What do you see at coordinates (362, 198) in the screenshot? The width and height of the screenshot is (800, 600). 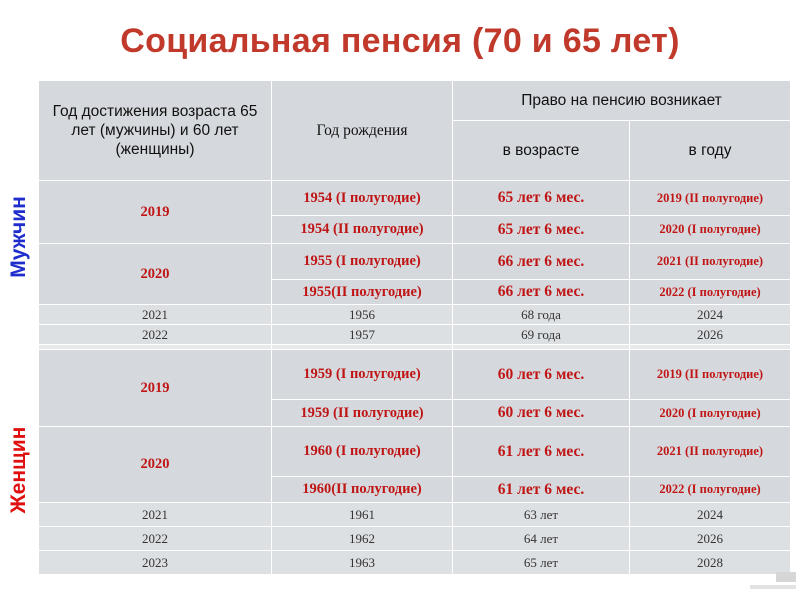 I see `birth-cell: 1954 (I полугодие)` at bounding box center [362, 198].